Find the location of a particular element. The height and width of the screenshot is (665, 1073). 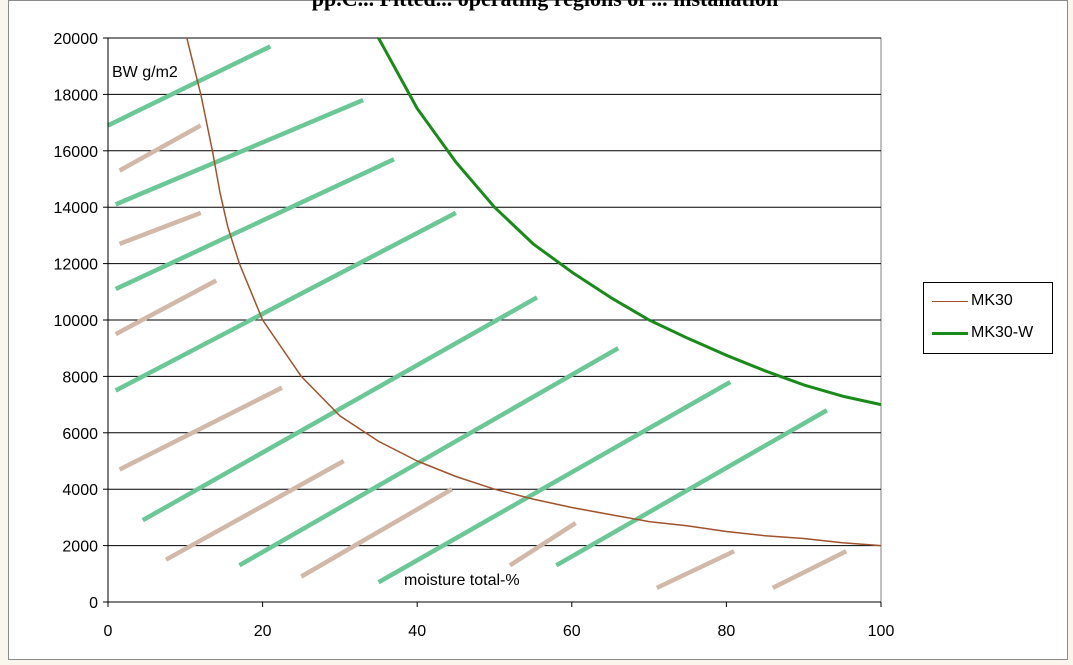

x-tick-label: 0 is located at coordinates (108, 631).